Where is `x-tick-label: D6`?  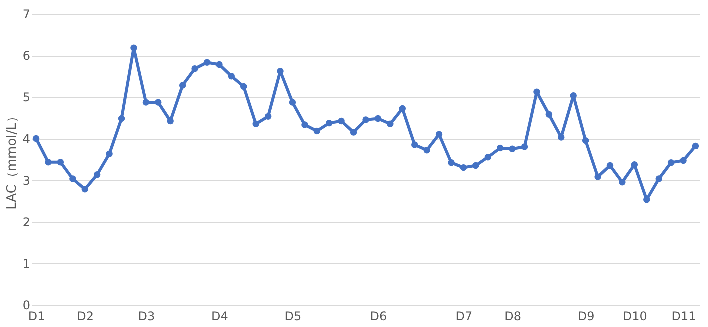
x-tick-label: D6 is located at coordinates (379, 317).